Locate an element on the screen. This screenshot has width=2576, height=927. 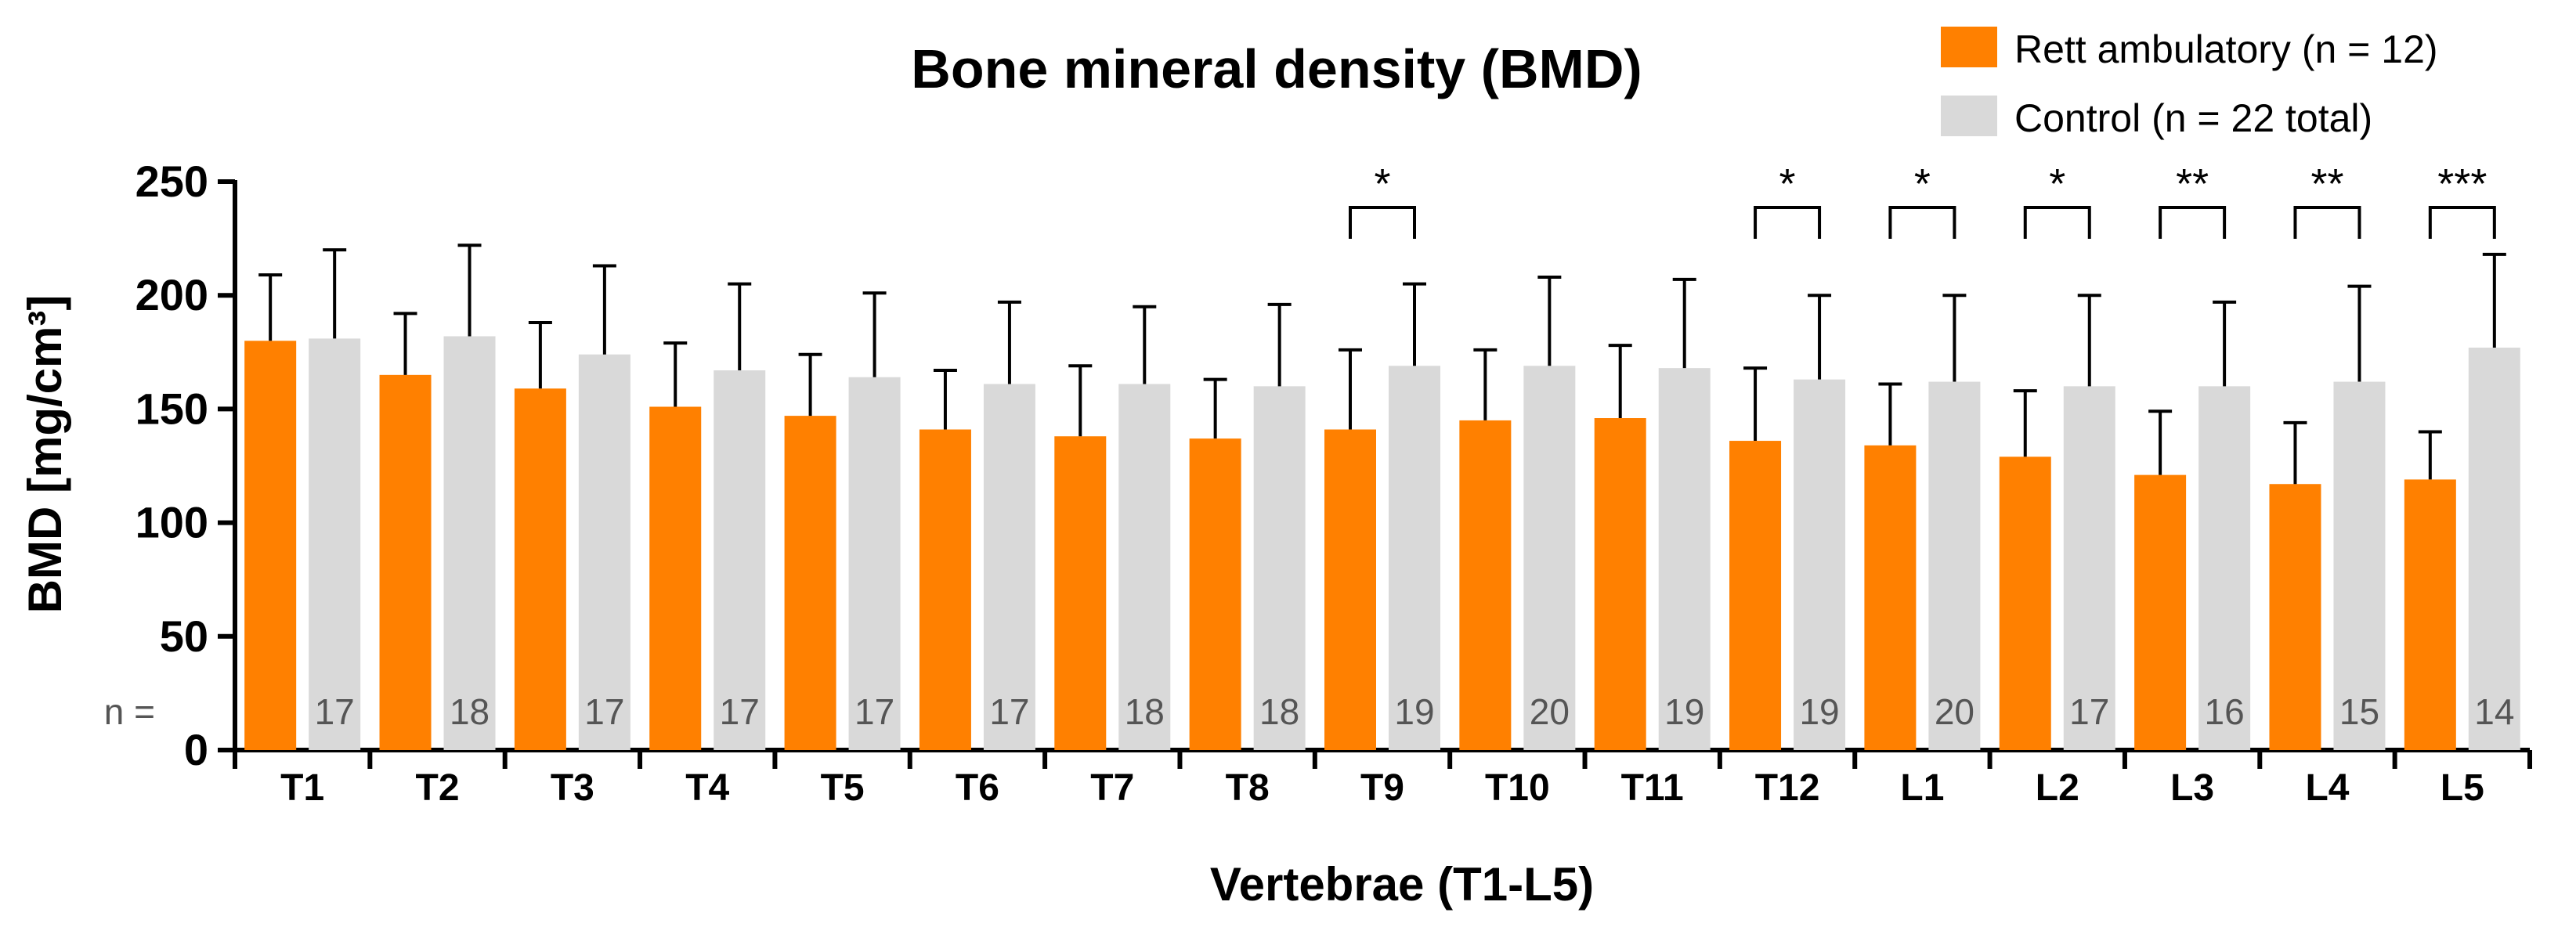
significance-bracket-T9 is located at coordinates (1382, 222).